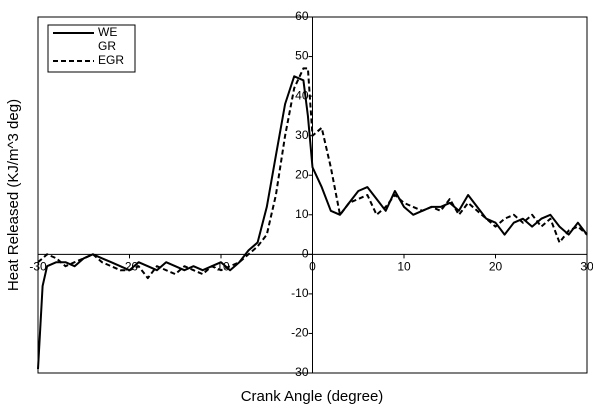  What do you see at coordinates (302, 174) in the screenshot?
I see `y-tick-label: 20` at bounding box center [302, 174].